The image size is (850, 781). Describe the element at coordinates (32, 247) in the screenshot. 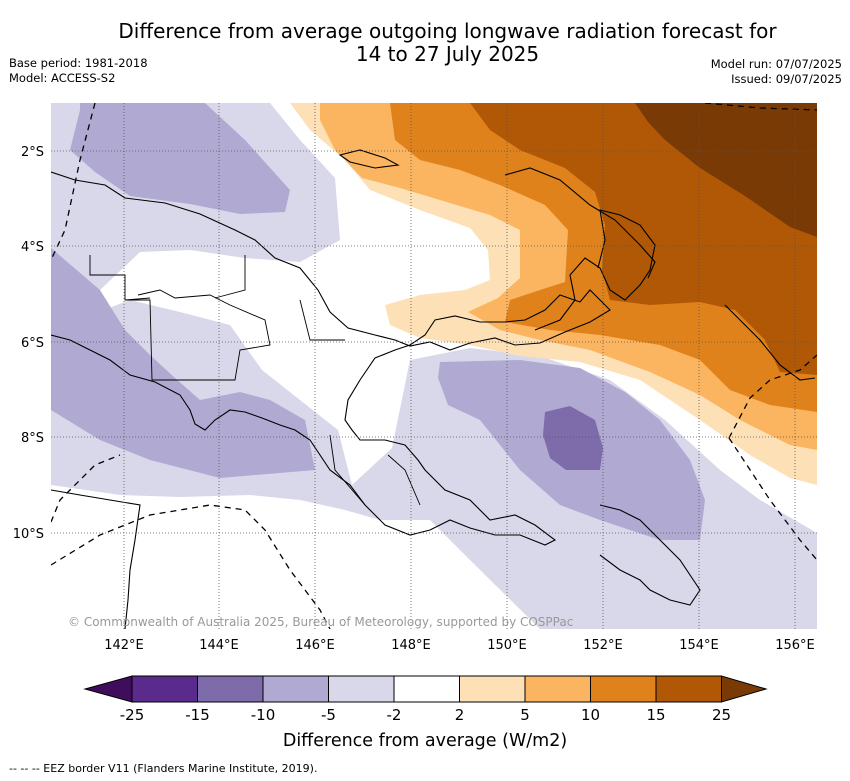

I see `lat-label: 4°S` at that location.